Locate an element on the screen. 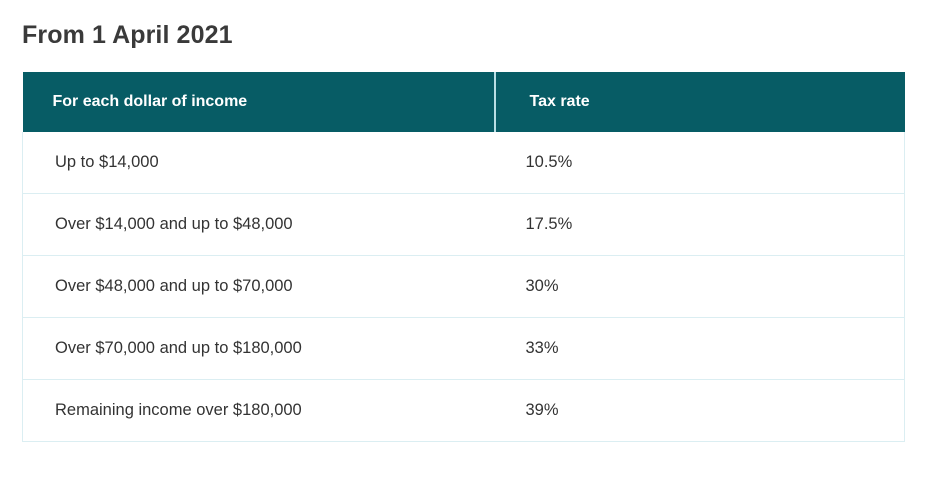  income-bracket-cell: Over $14,000 and up to $48,000 is located at coordinates (258, 224).